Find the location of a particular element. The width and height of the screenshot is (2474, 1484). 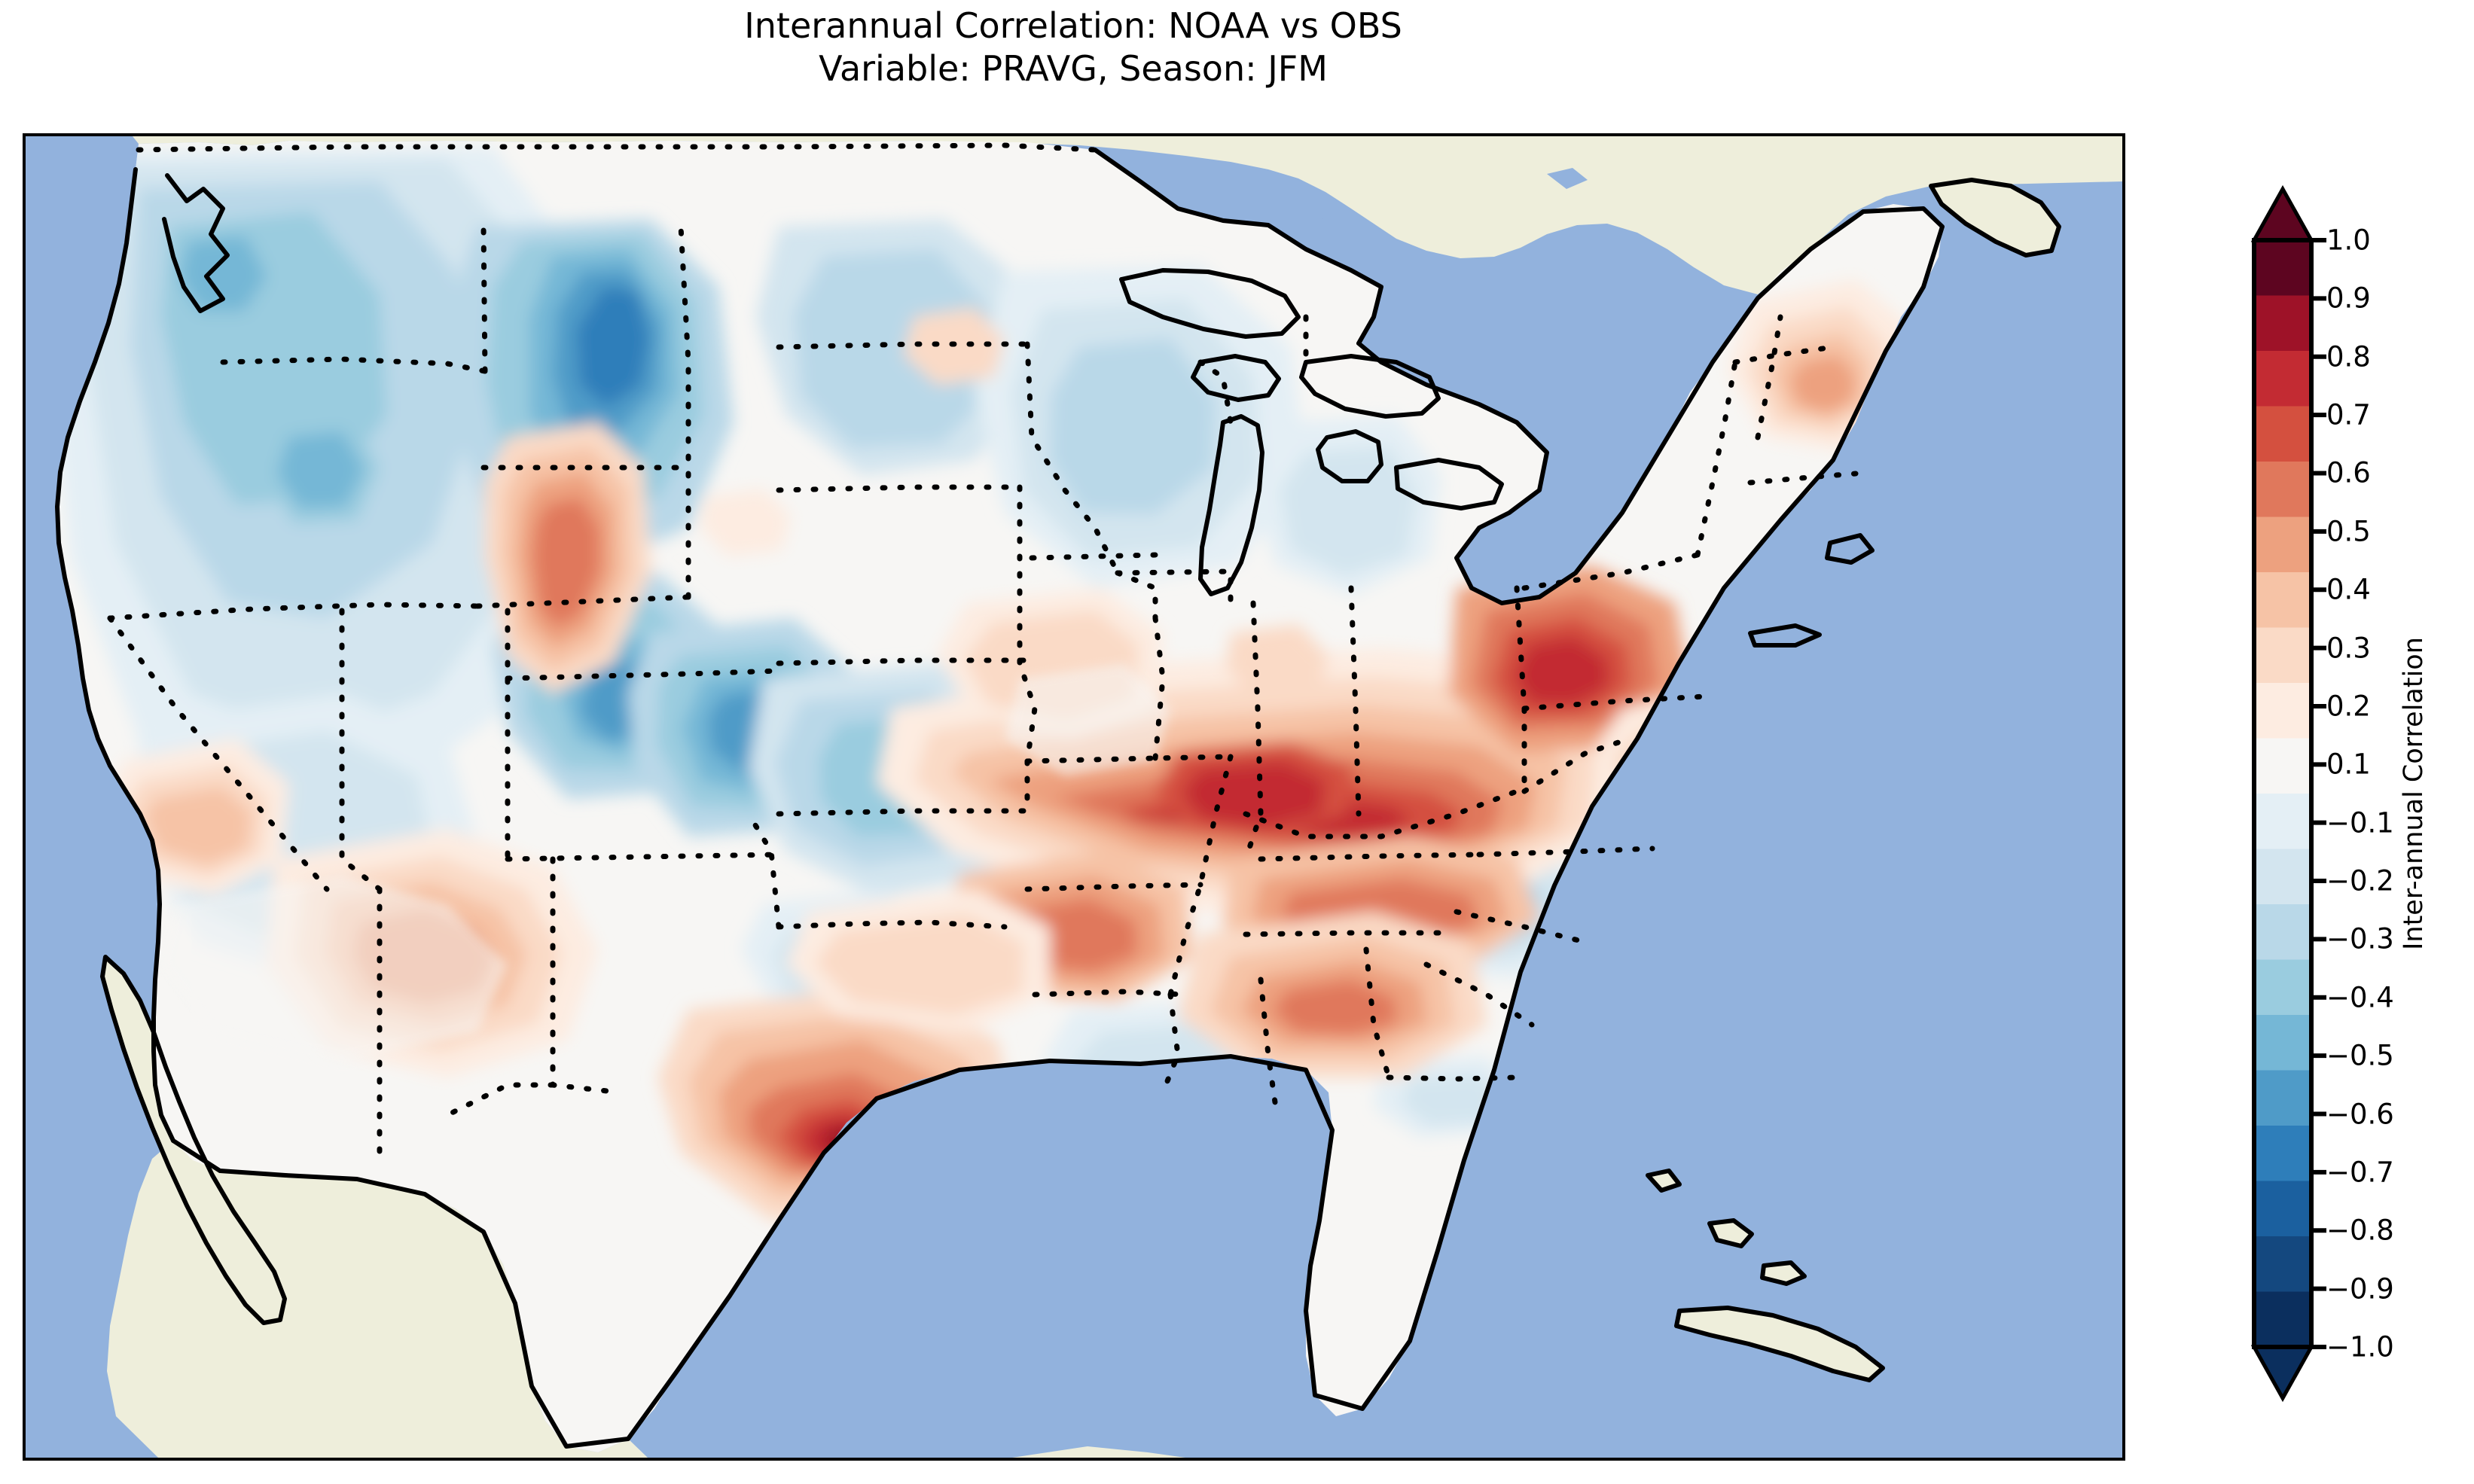

colorbar-swatches is located at coordinates (2288, 793).